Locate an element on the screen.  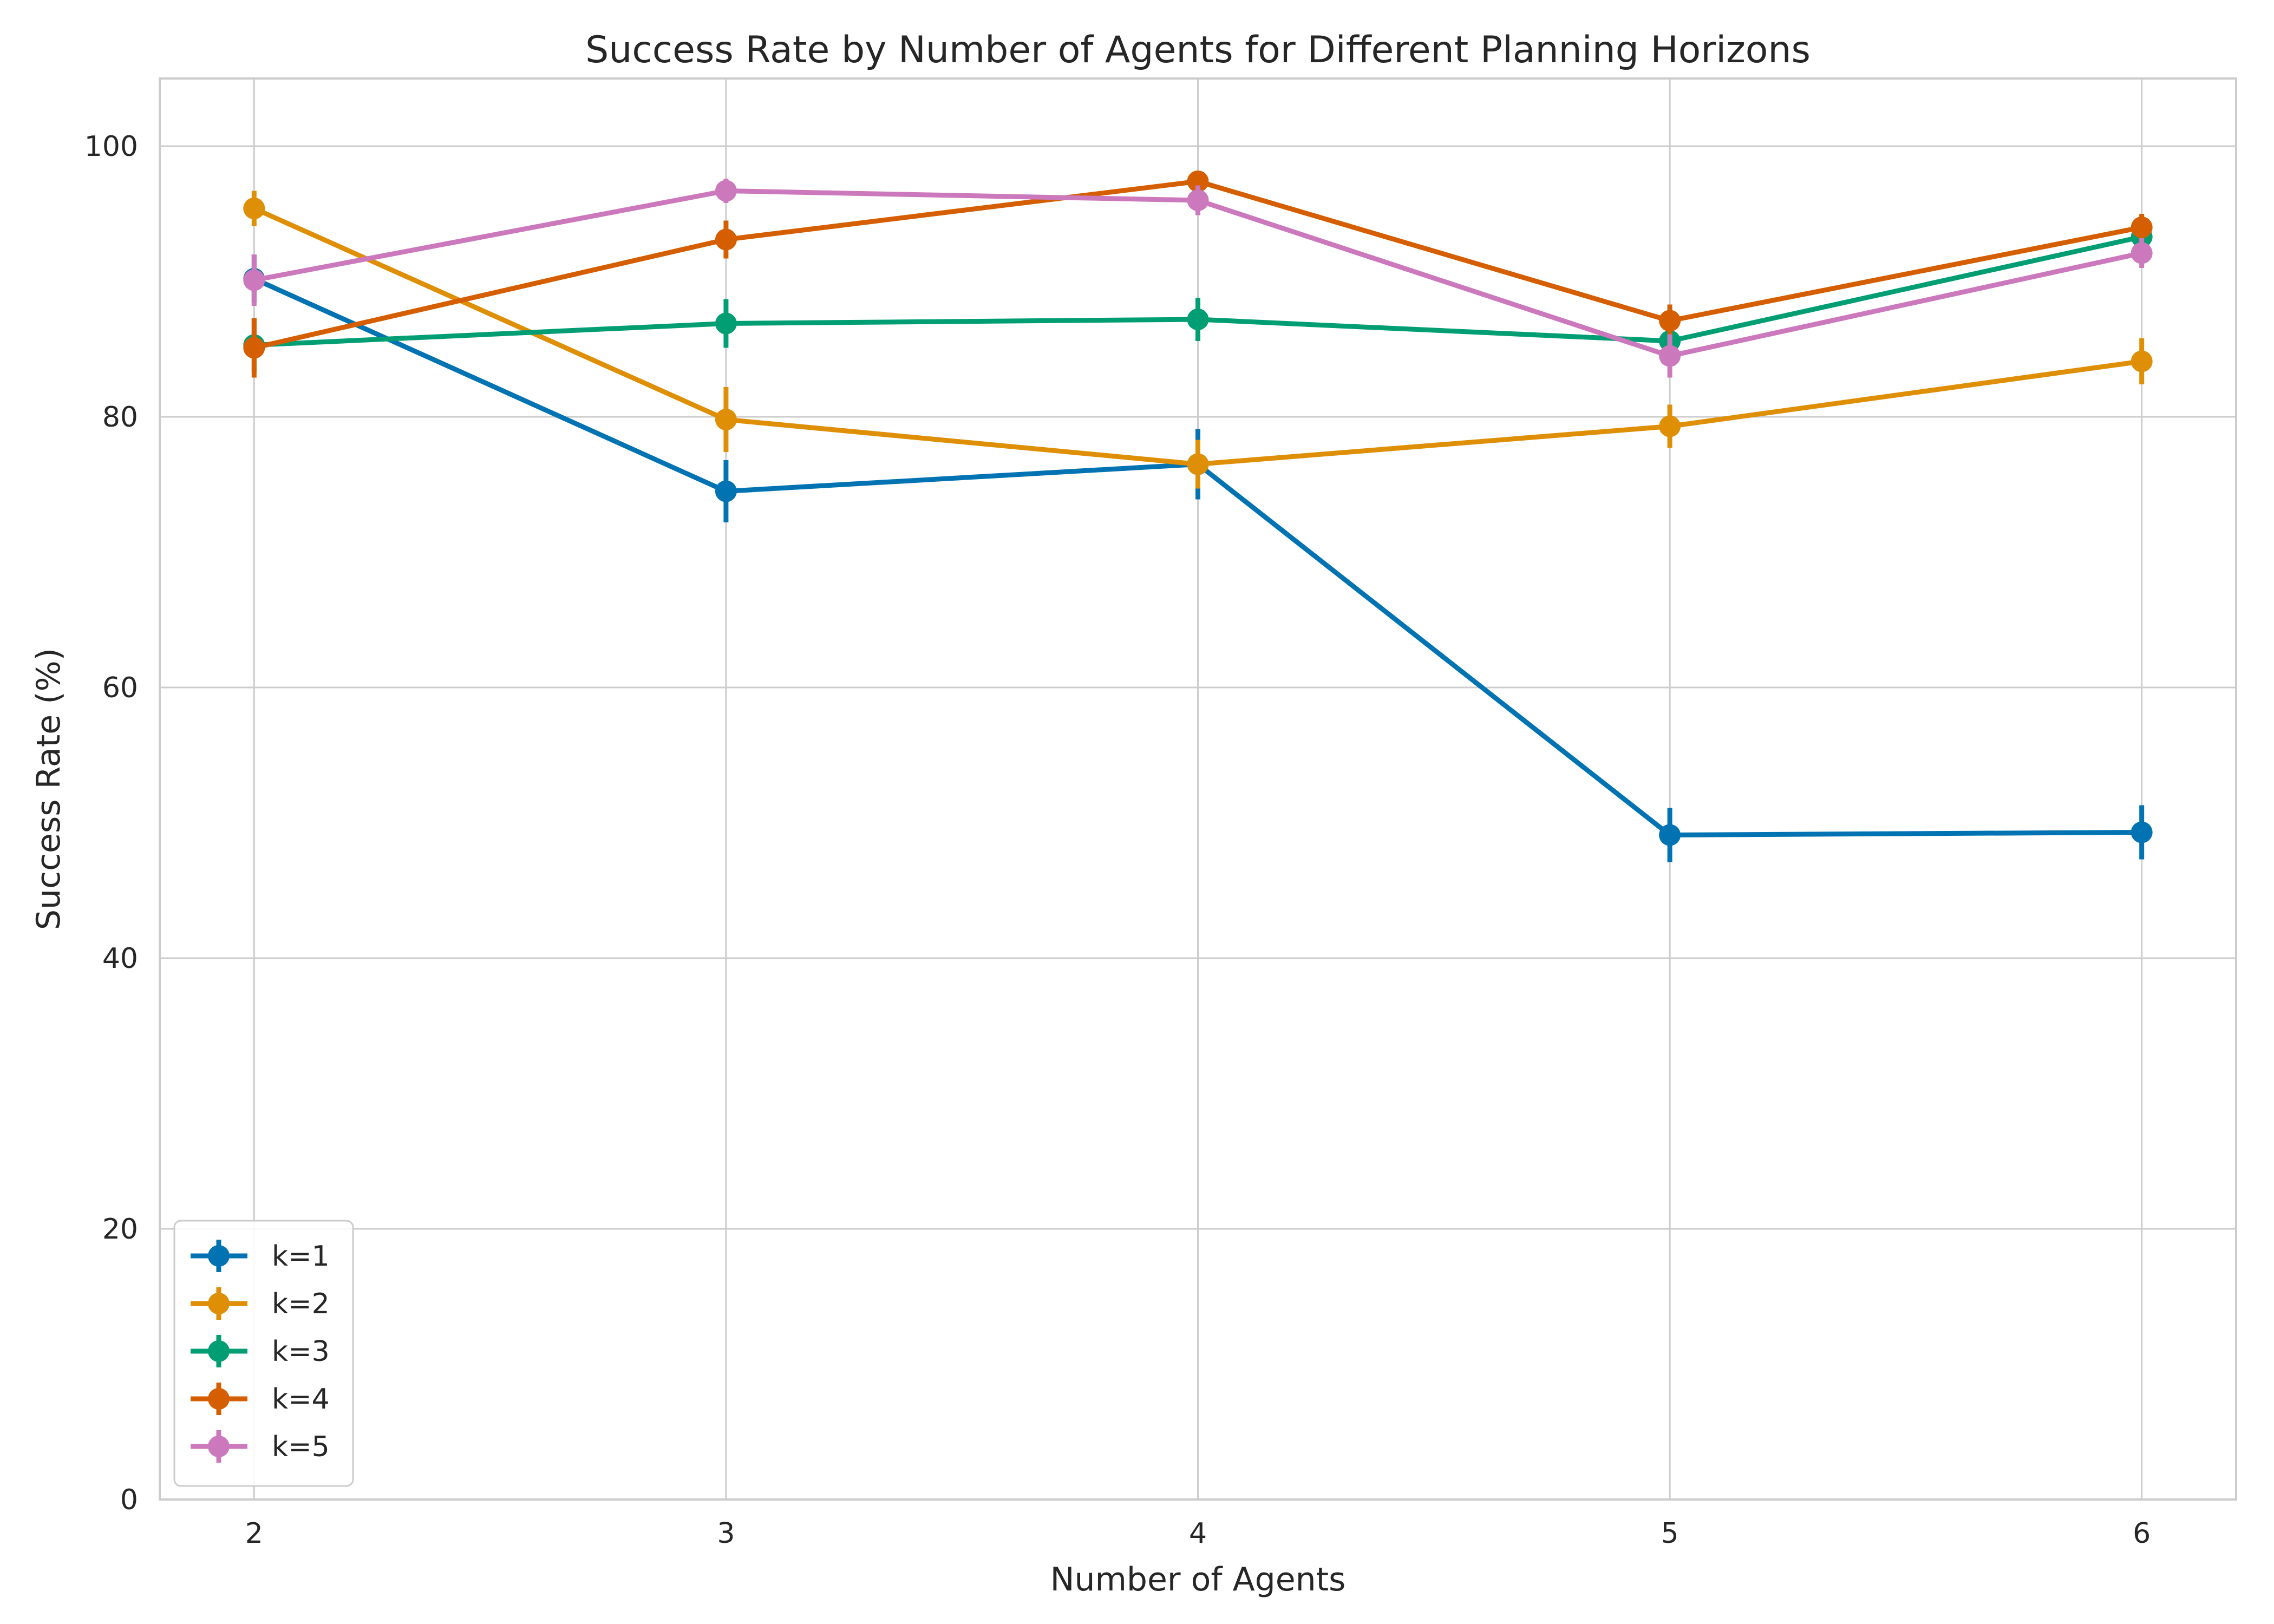
legend-item: k=5 is located at coordinates (261, 1446).